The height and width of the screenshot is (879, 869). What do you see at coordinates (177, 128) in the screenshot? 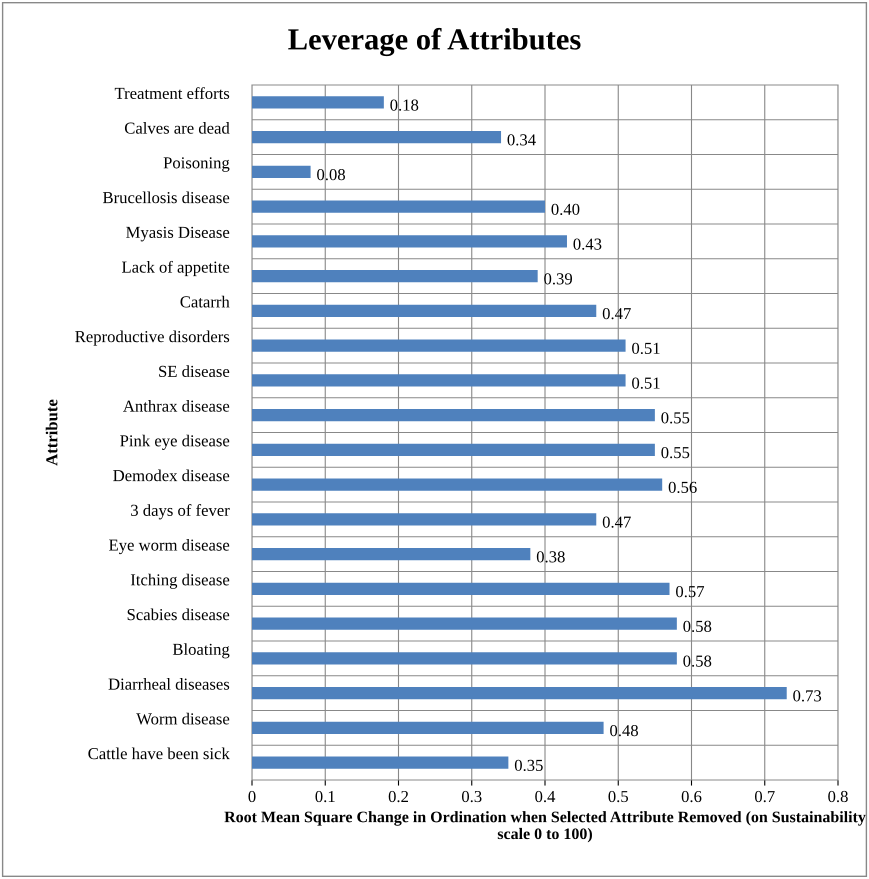
I see `y-tick-label: Calves are dead` at bounding box center [177, 128].